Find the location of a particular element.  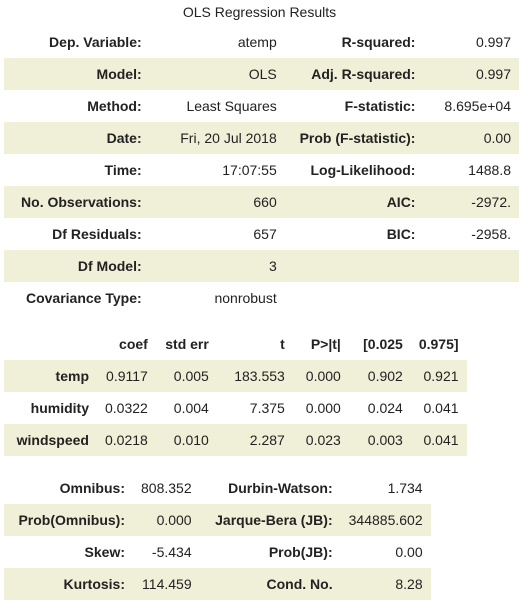

summary-label: Covariance Type: is located at coordinates (83, 298).